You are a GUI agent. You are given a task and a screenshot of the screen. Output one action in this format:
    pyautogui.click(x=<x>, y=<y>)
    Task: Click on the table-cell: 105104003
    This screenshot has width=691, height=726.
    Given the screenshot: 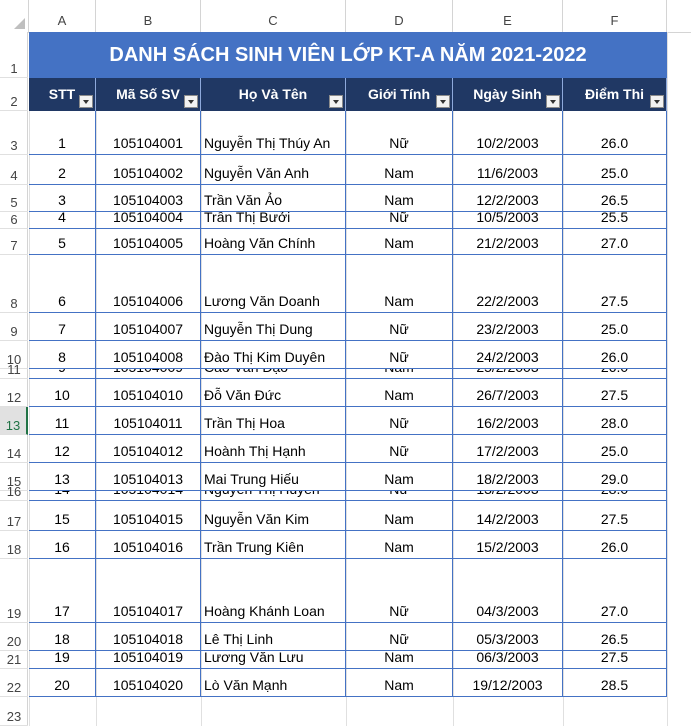 What is the action you would take?
    pyautogui.click(x=148, y=198)
    